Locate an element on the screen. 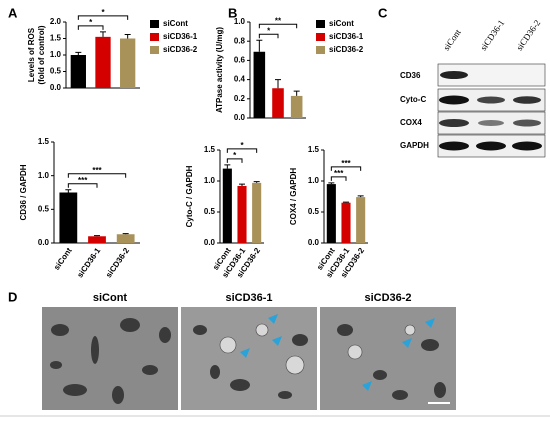 This screenshot has height=421, width=550. panel-label: D is located at coordinates (12, 296).